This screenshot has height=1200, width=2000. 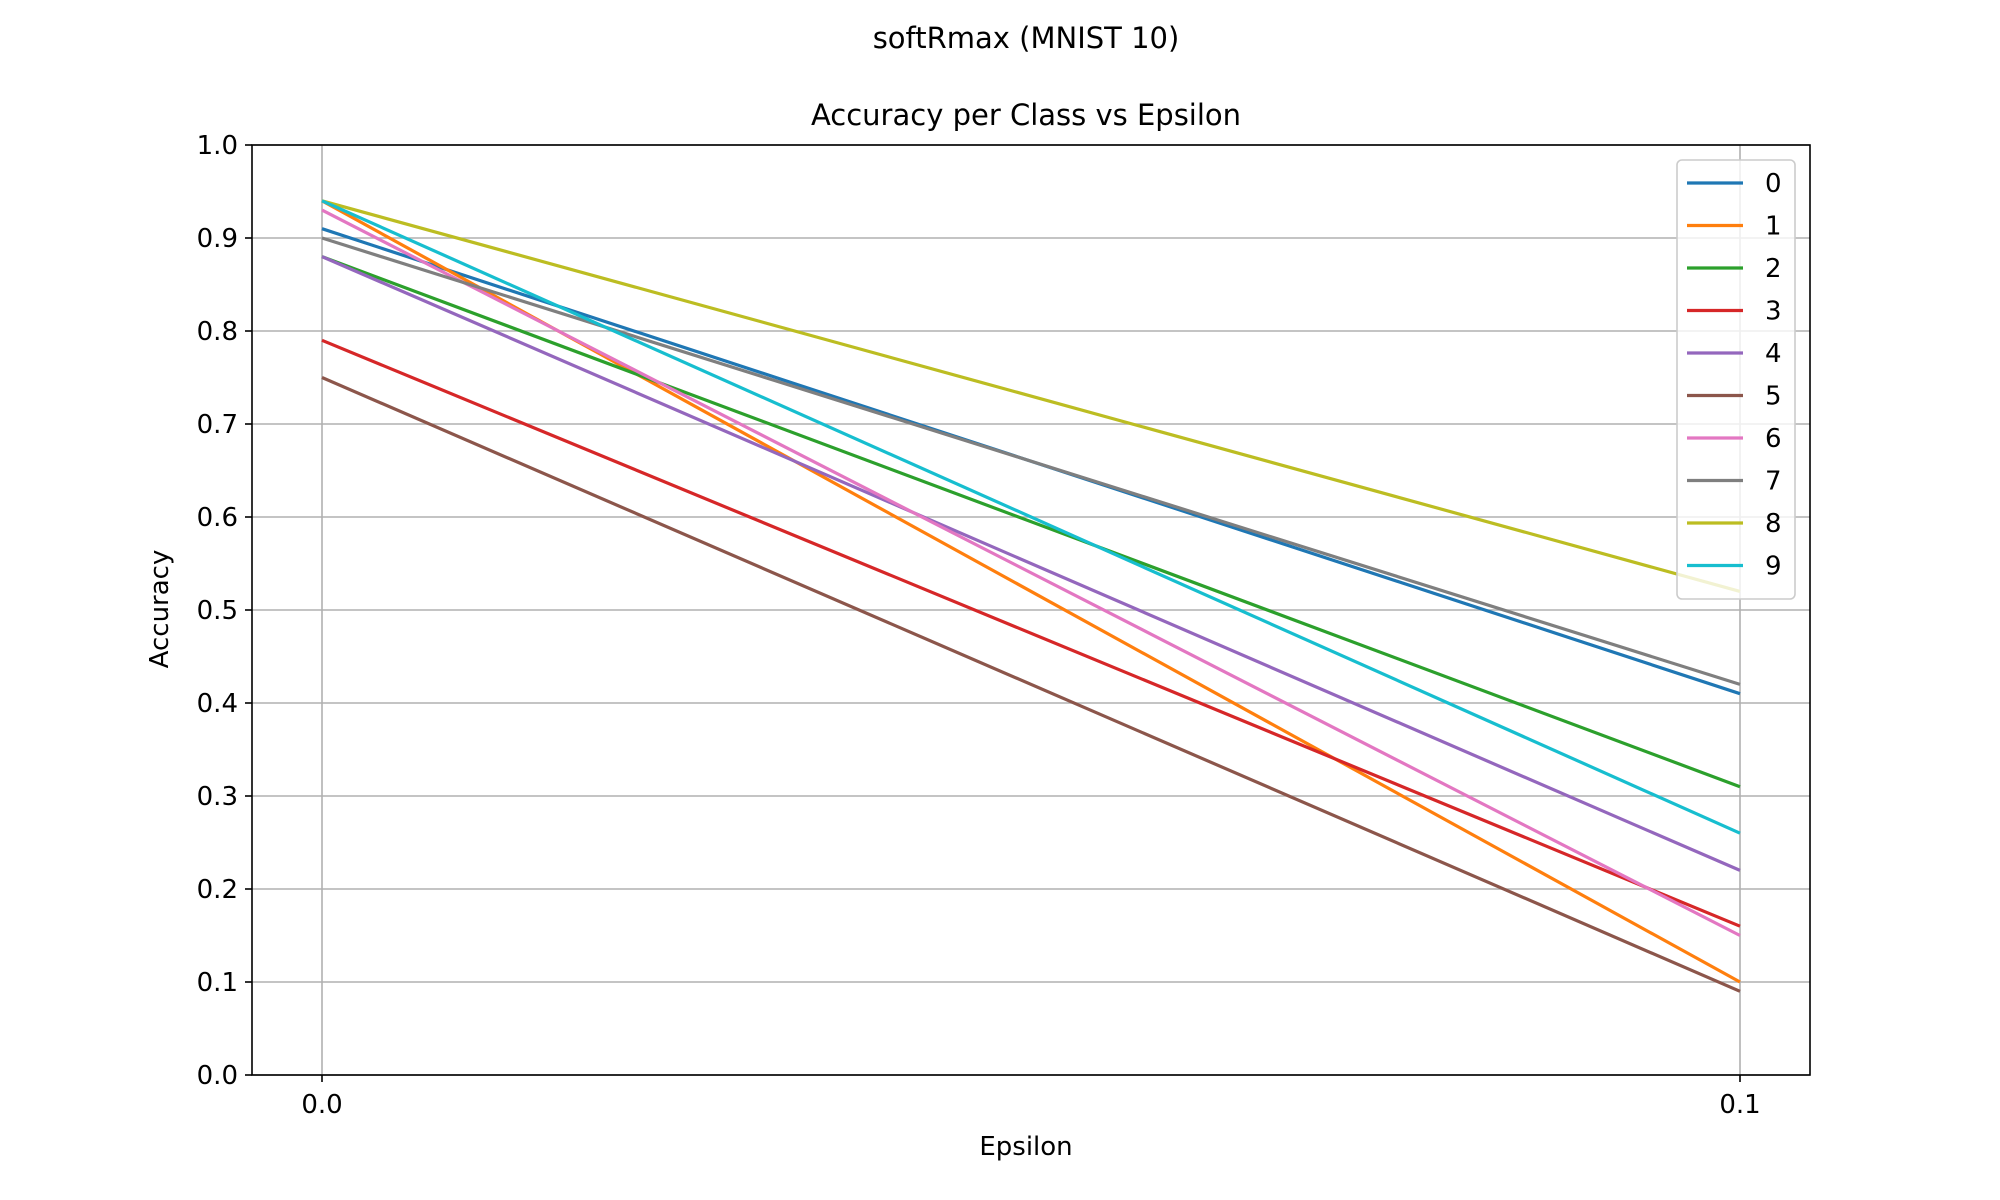 What do you see at coordinates (321, 1105) in the screenshot?
I see `x-tick-label: 0.0` at bounding box center [321, 1105].